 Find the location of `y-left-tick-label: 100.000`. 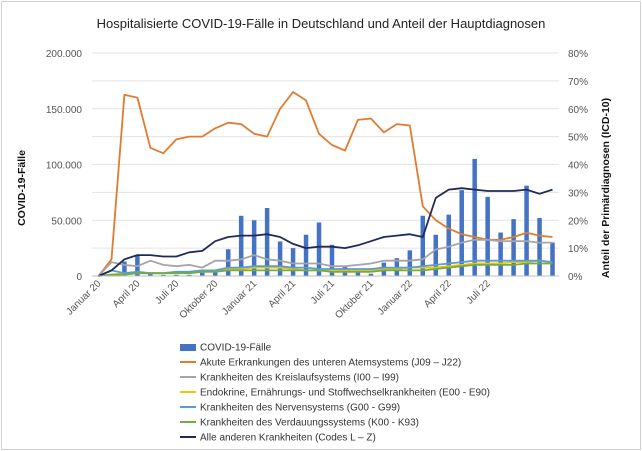

y-left-tick-label: 100.000 is located at coordinates (64, 166).